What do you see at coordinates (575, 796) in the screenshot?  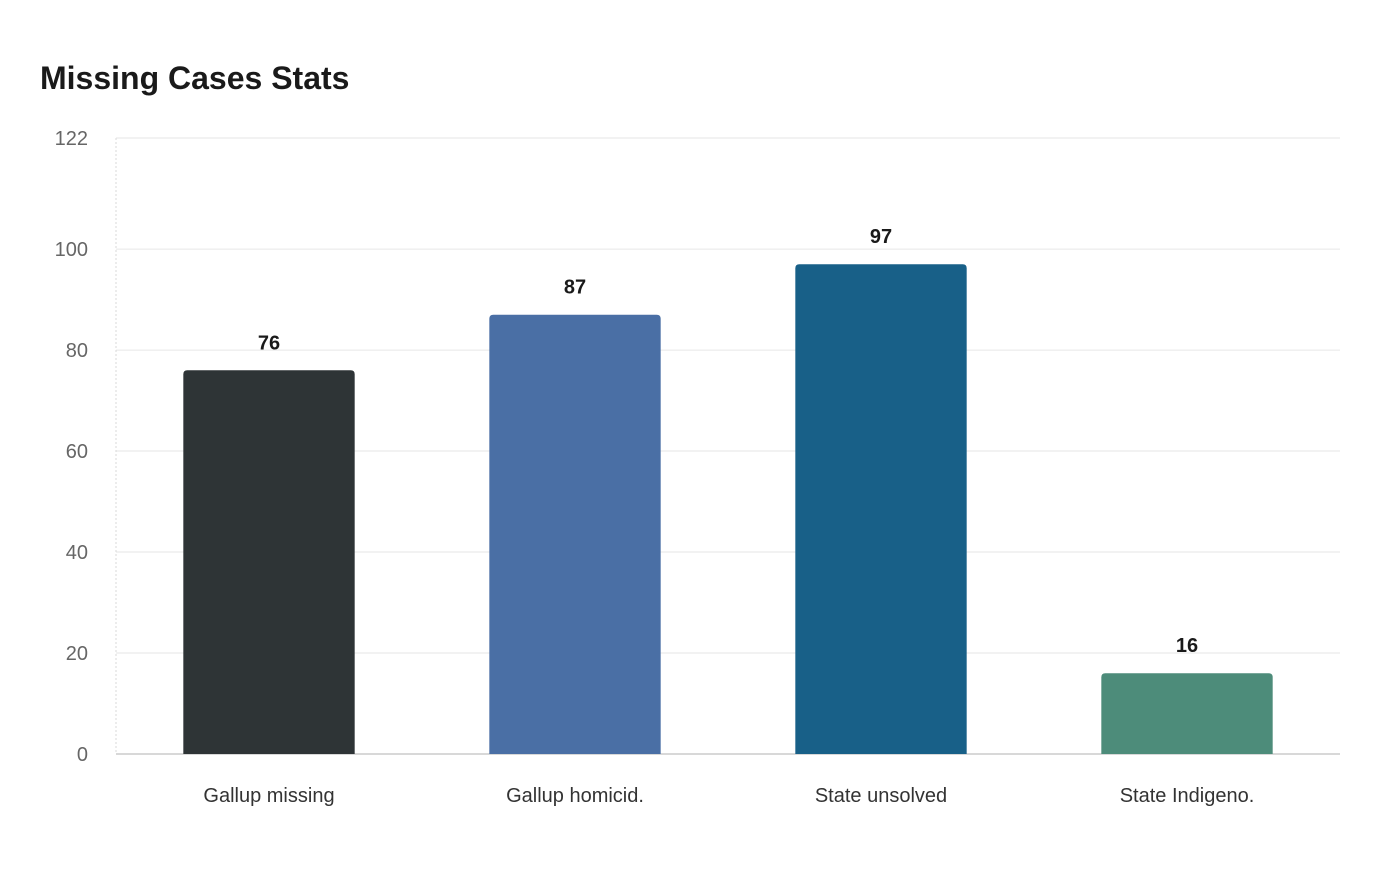 I see `x-tick-label: Gallup homicid.` at bounding box center [575, 796].